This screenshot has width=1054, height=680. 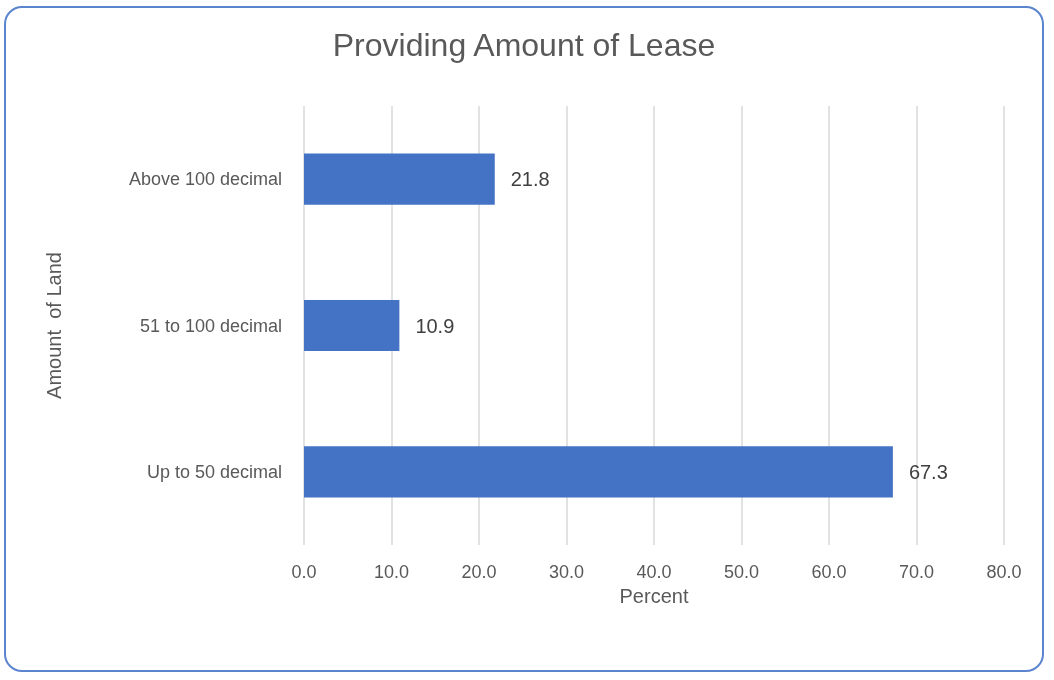 What do you see at coordinates (524, 45) in the screenshot?
I see `chart-title: Providing Amount of Lease` at bounding box center [524, 45].